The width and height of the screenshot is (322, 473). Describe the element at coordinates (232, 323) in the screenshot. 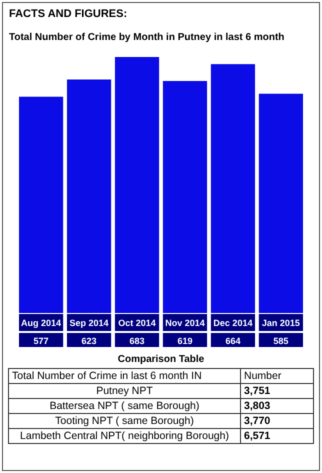

I see `x-tick-label: Dec 2014` at that location.